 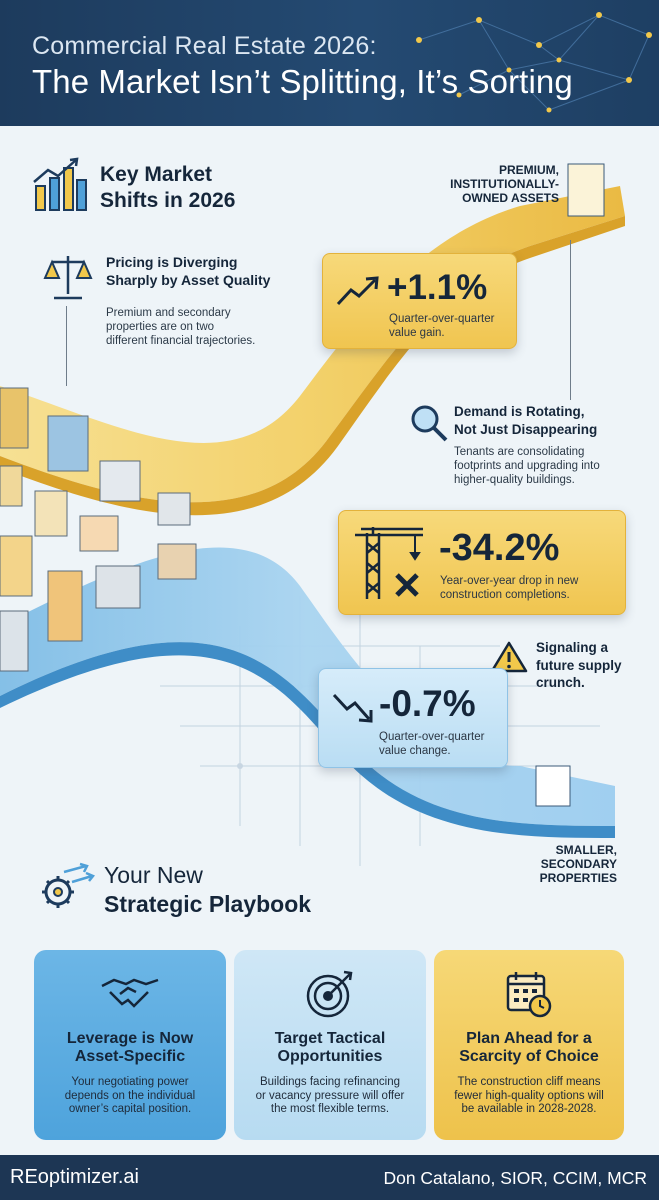 I want to click on leverage-desc-line3: owner’s capital position., so click(x=130, y=1109).